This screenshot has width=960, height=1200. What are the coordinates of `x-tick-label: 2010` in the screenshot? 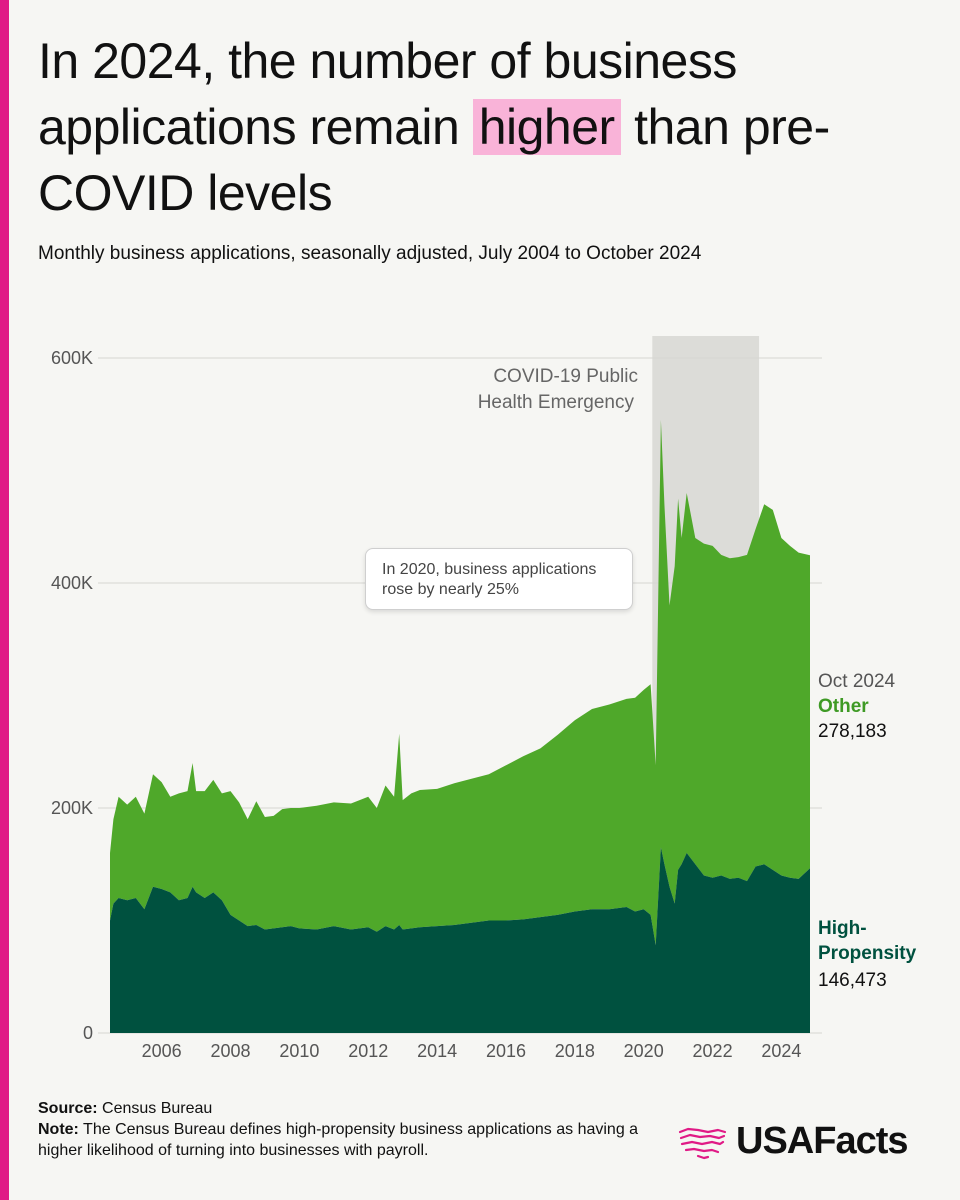 It's located at (299, 1051).